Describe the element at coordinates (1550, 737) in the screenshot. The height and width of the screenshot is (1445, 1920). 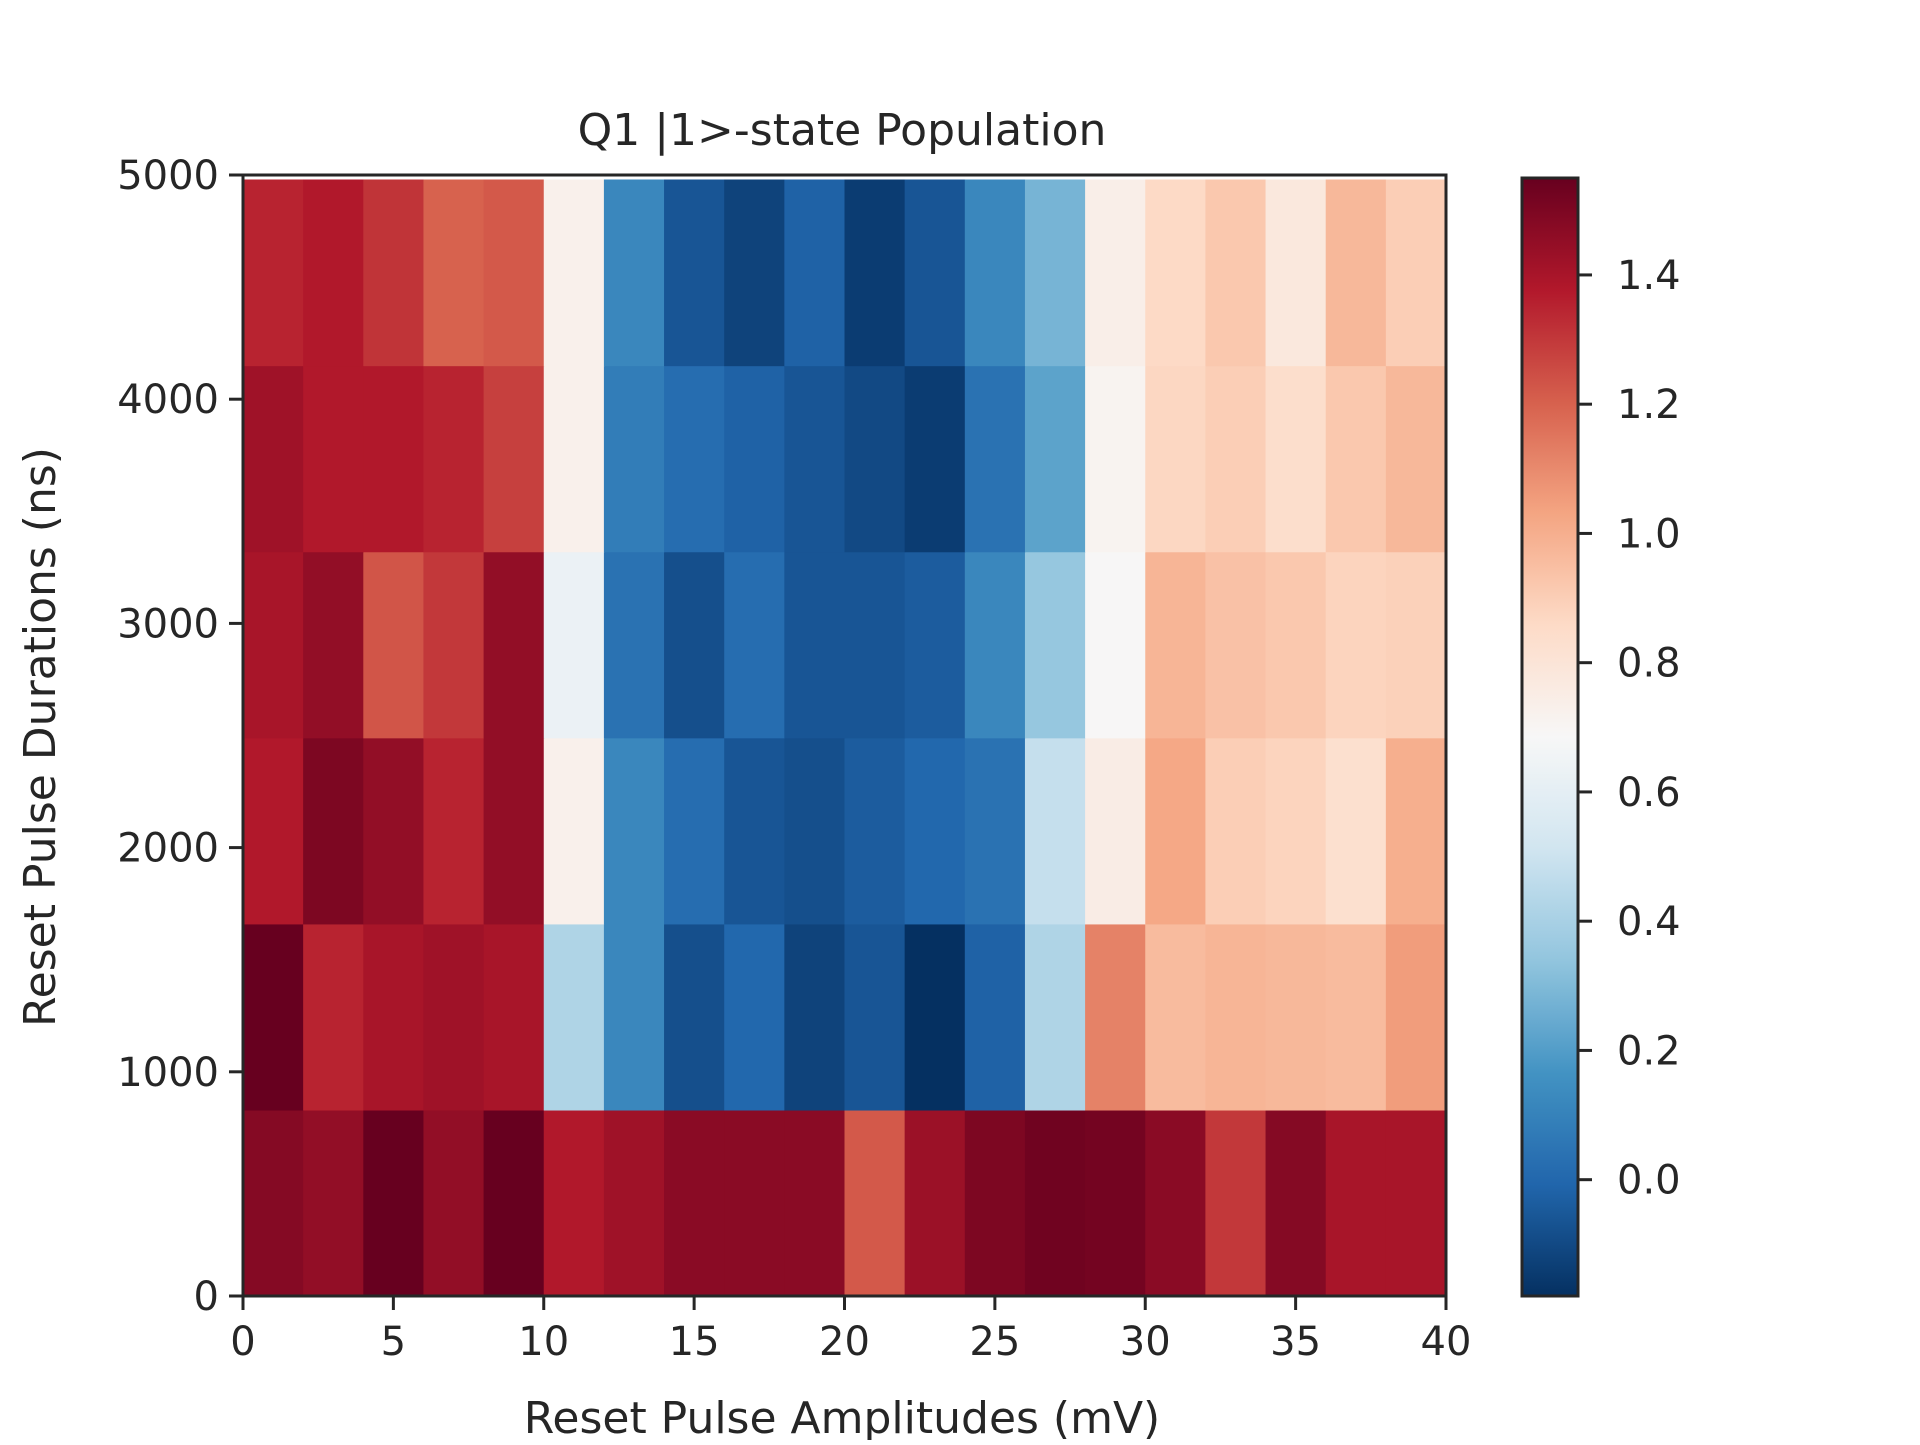
I see `colorbar-frame` at that location.